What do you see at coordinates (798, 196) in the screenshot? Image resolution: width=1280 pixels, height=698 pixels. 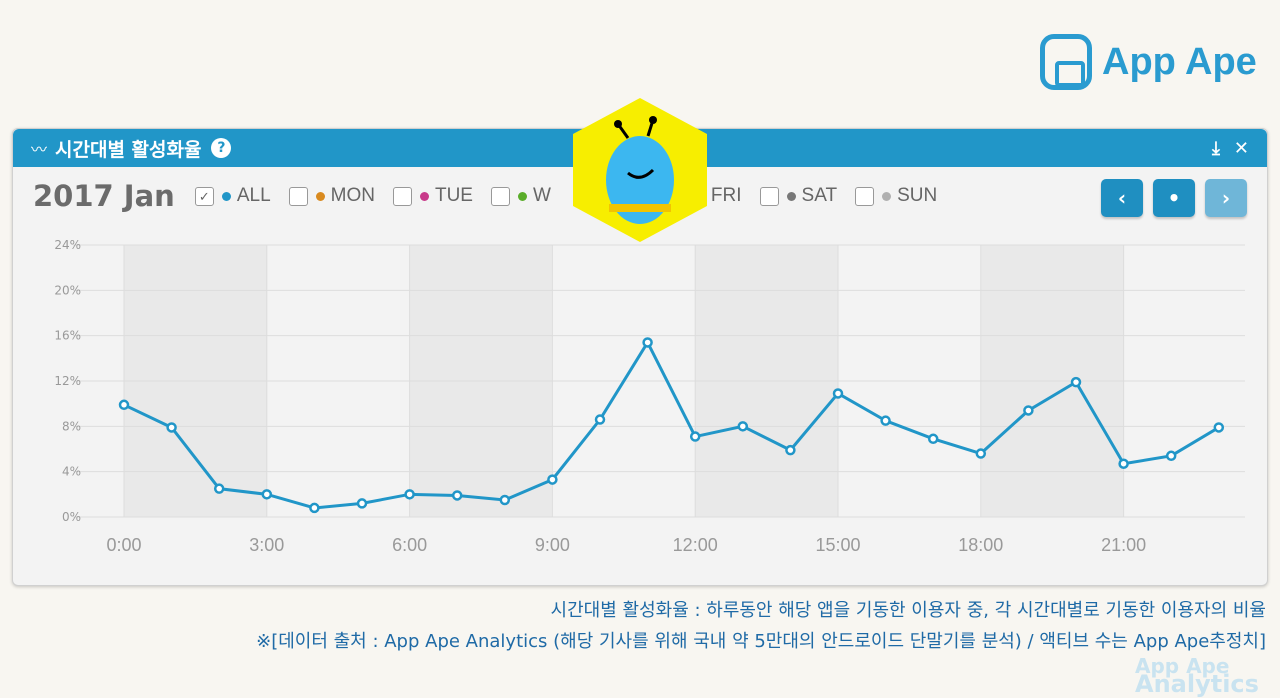 I see `legend-item-sat: SAT` at bounding box center [798, 196].